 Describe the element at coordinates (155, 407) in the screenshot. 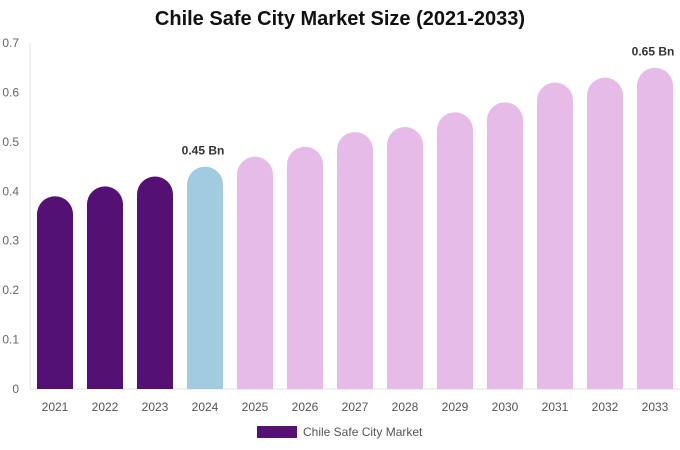

I see `x-tick-label: 2023` at that location.